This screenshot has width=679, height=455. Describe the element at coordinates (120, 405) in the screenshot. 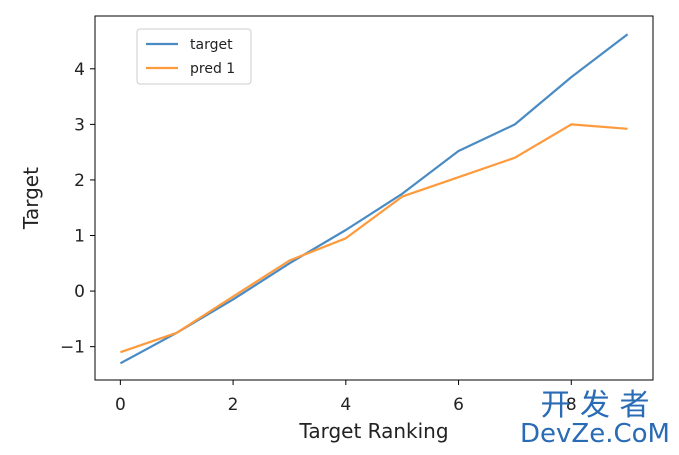

I see `x-tick-label: 0` at that location.